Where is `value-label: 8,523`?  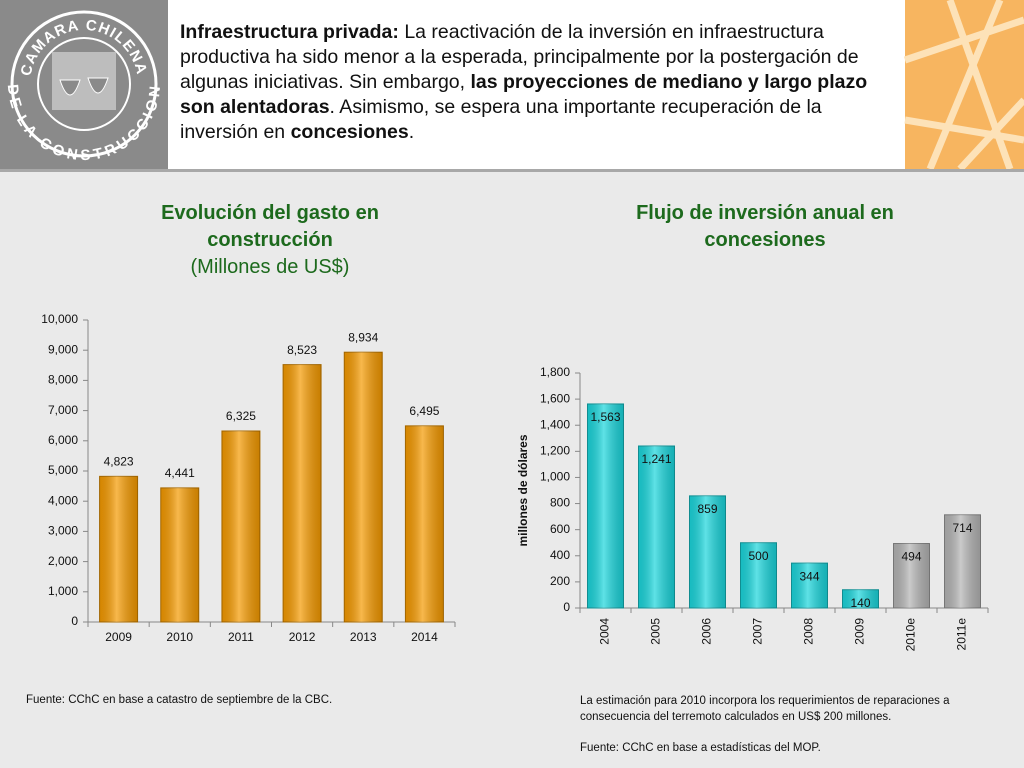
value-label: 8,523 is located at coordinates (302, 350).